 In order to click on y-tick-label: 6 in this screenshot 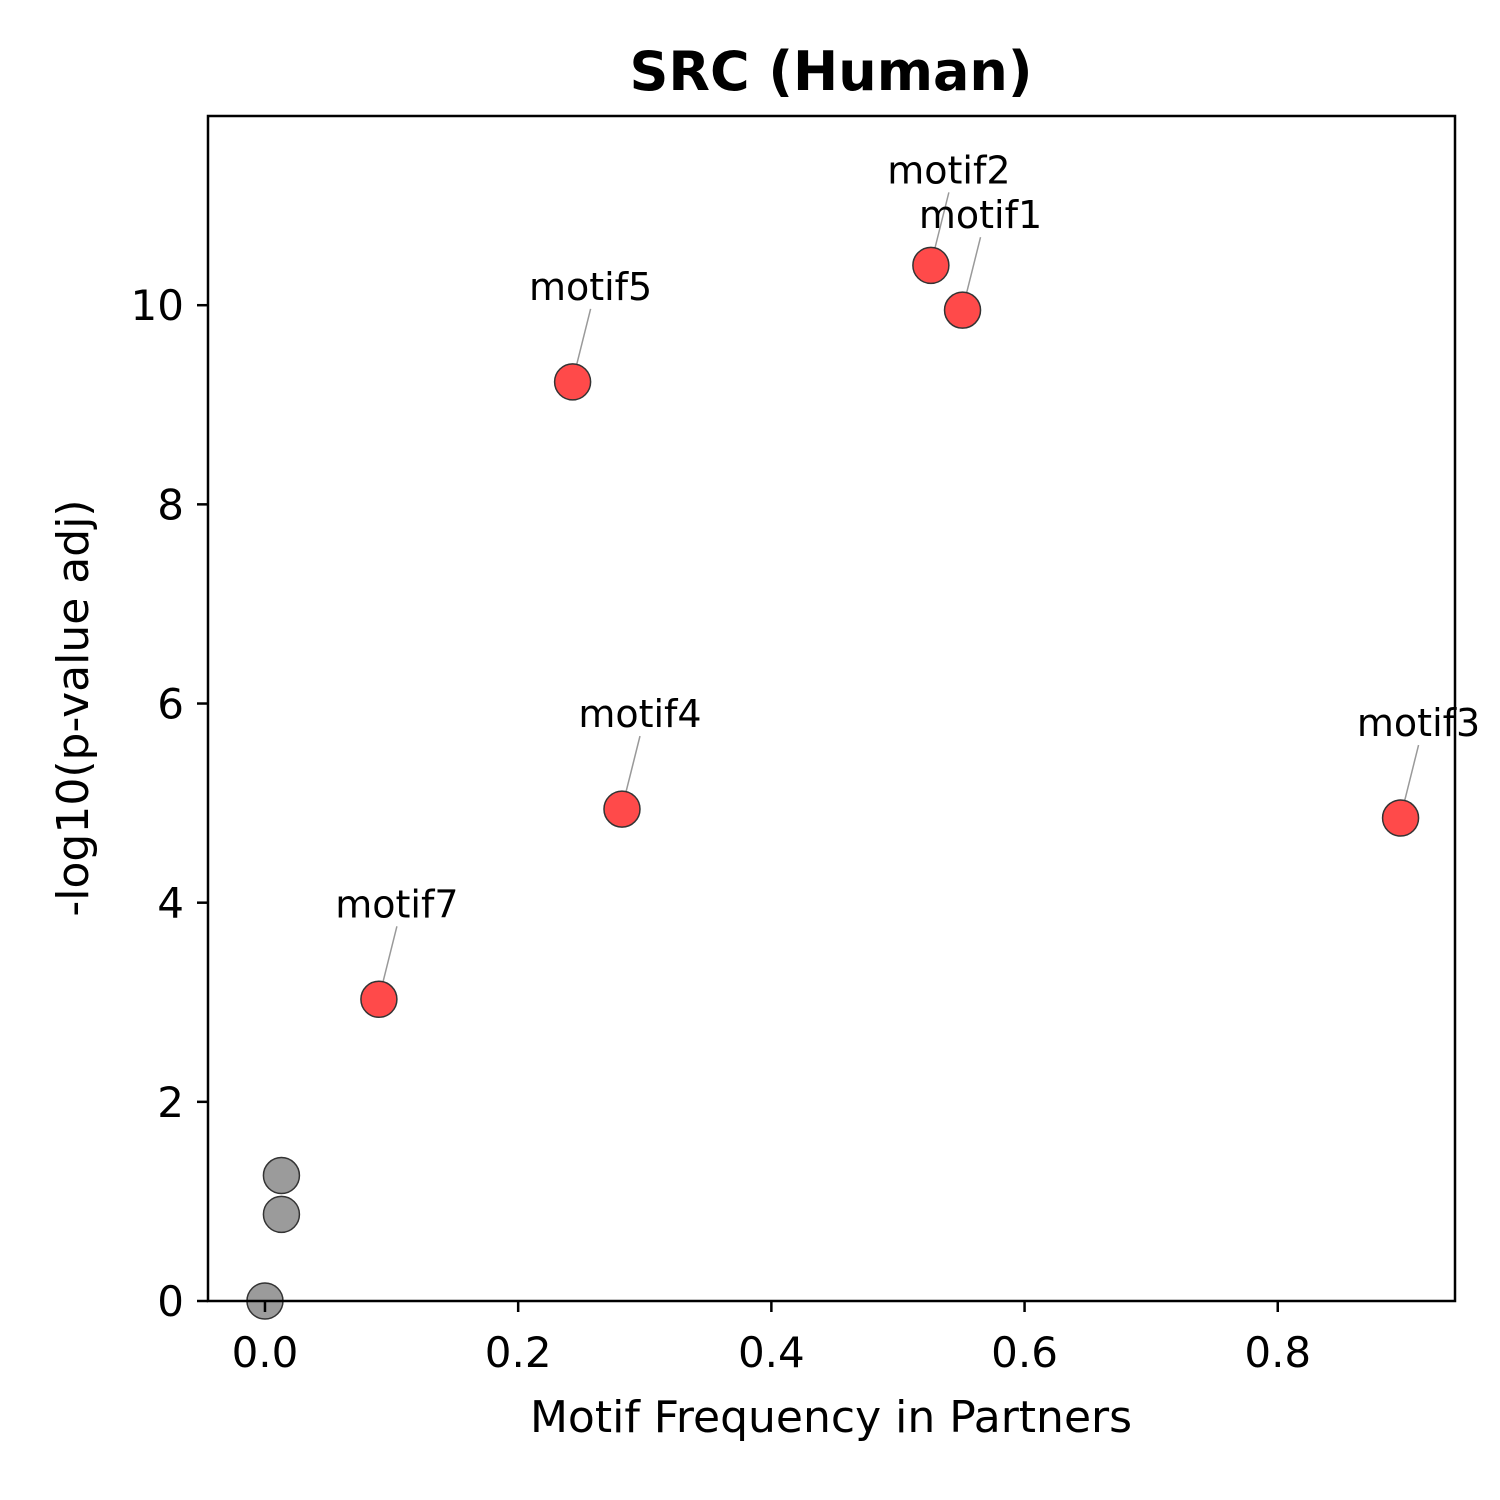, I will do `click(170, 704)`.